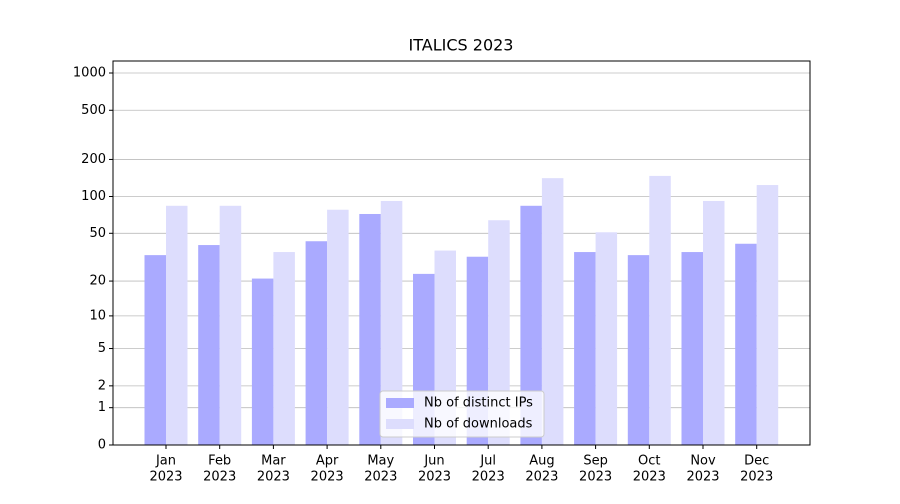  Describe the element at coordinates (102, 348) in the screenshot. I see `y-tick-label: 5` at that location.